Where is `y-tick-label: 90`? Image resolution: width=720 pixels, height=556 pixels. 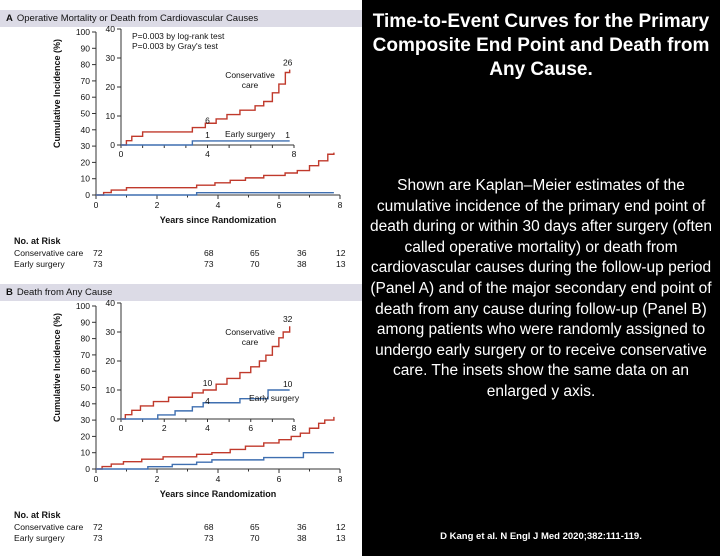 y-tick-label: 90 is located at coordinates (86, 322).